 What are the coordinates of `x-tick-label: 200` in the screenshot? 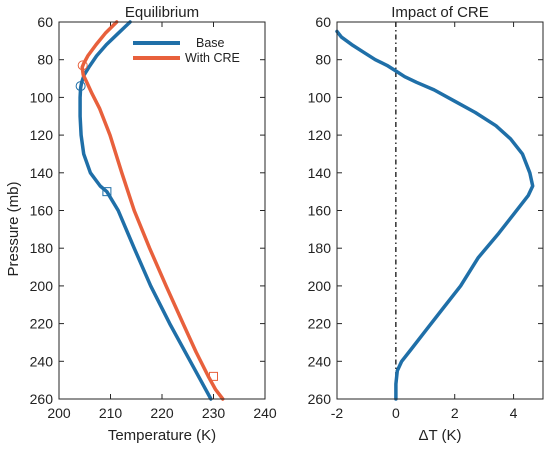 It's located at (59, 413).